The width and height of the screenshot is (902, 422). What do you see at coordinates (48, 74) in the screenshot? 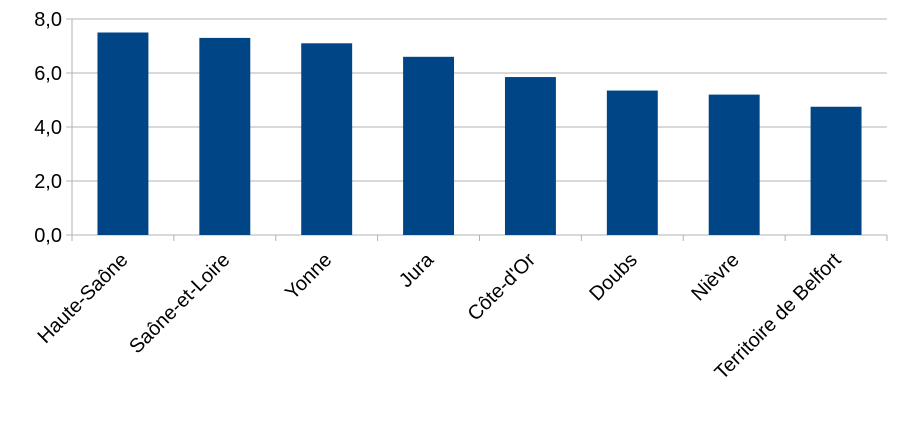
I see `y-tick-label: 6,0` at bounding box center [48, 74].